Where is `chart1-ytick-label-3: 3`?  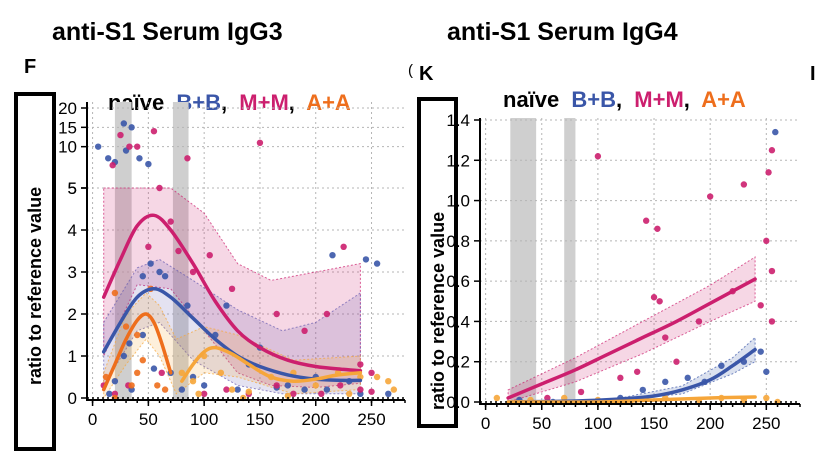 chart1-ytick-label-3: 3 is located at coordinates (72, 272).